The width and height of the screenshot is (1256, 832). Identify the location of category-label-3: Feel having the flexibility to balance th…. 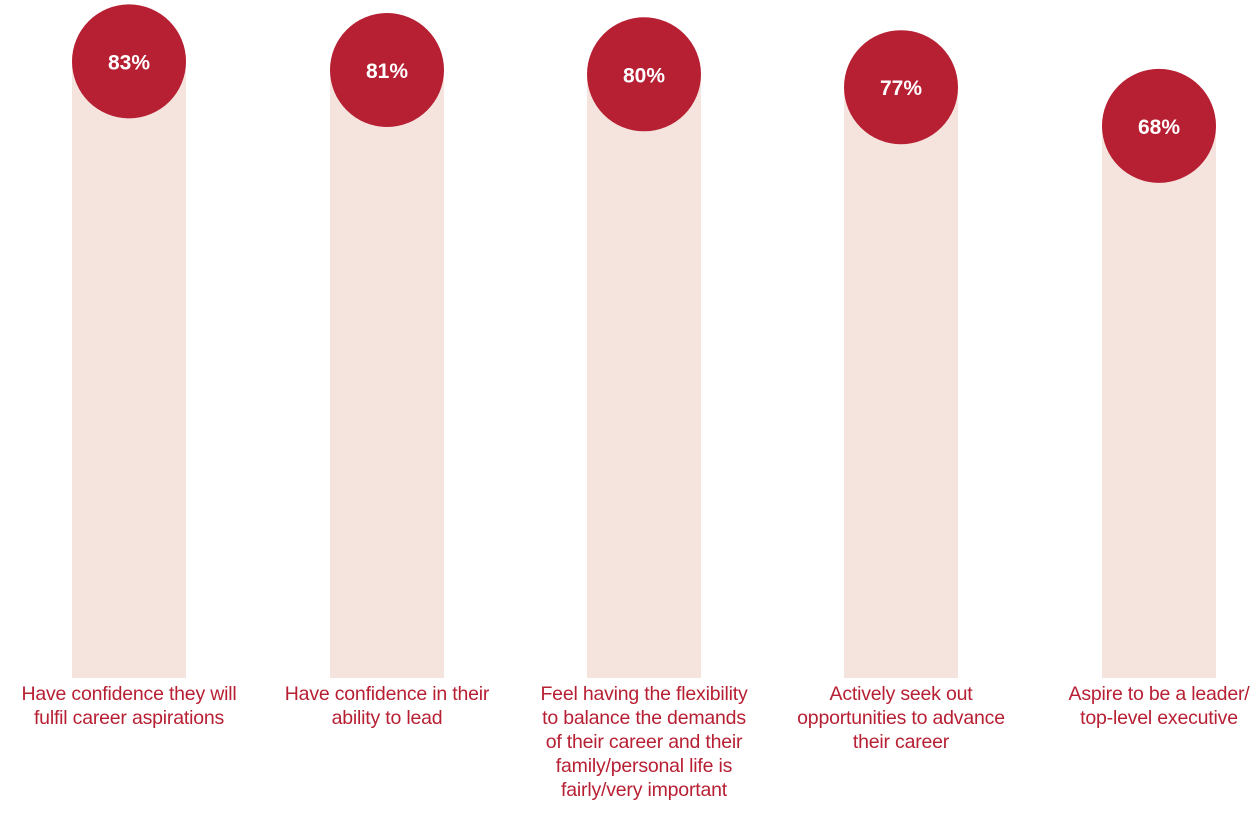
(644, 742).